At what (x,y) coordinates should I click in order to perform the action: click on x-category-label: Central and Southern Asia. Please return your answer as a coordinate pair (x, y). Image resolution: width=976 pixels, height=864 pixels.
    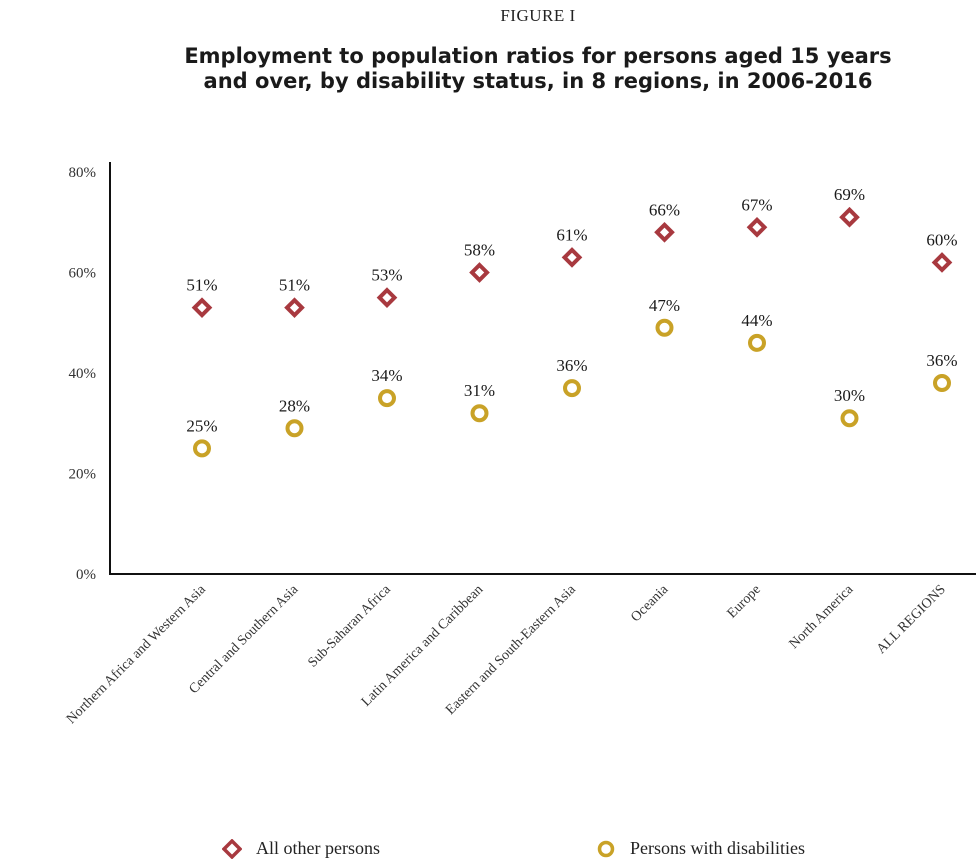
    Looking at the image, I should click on (244, 639).